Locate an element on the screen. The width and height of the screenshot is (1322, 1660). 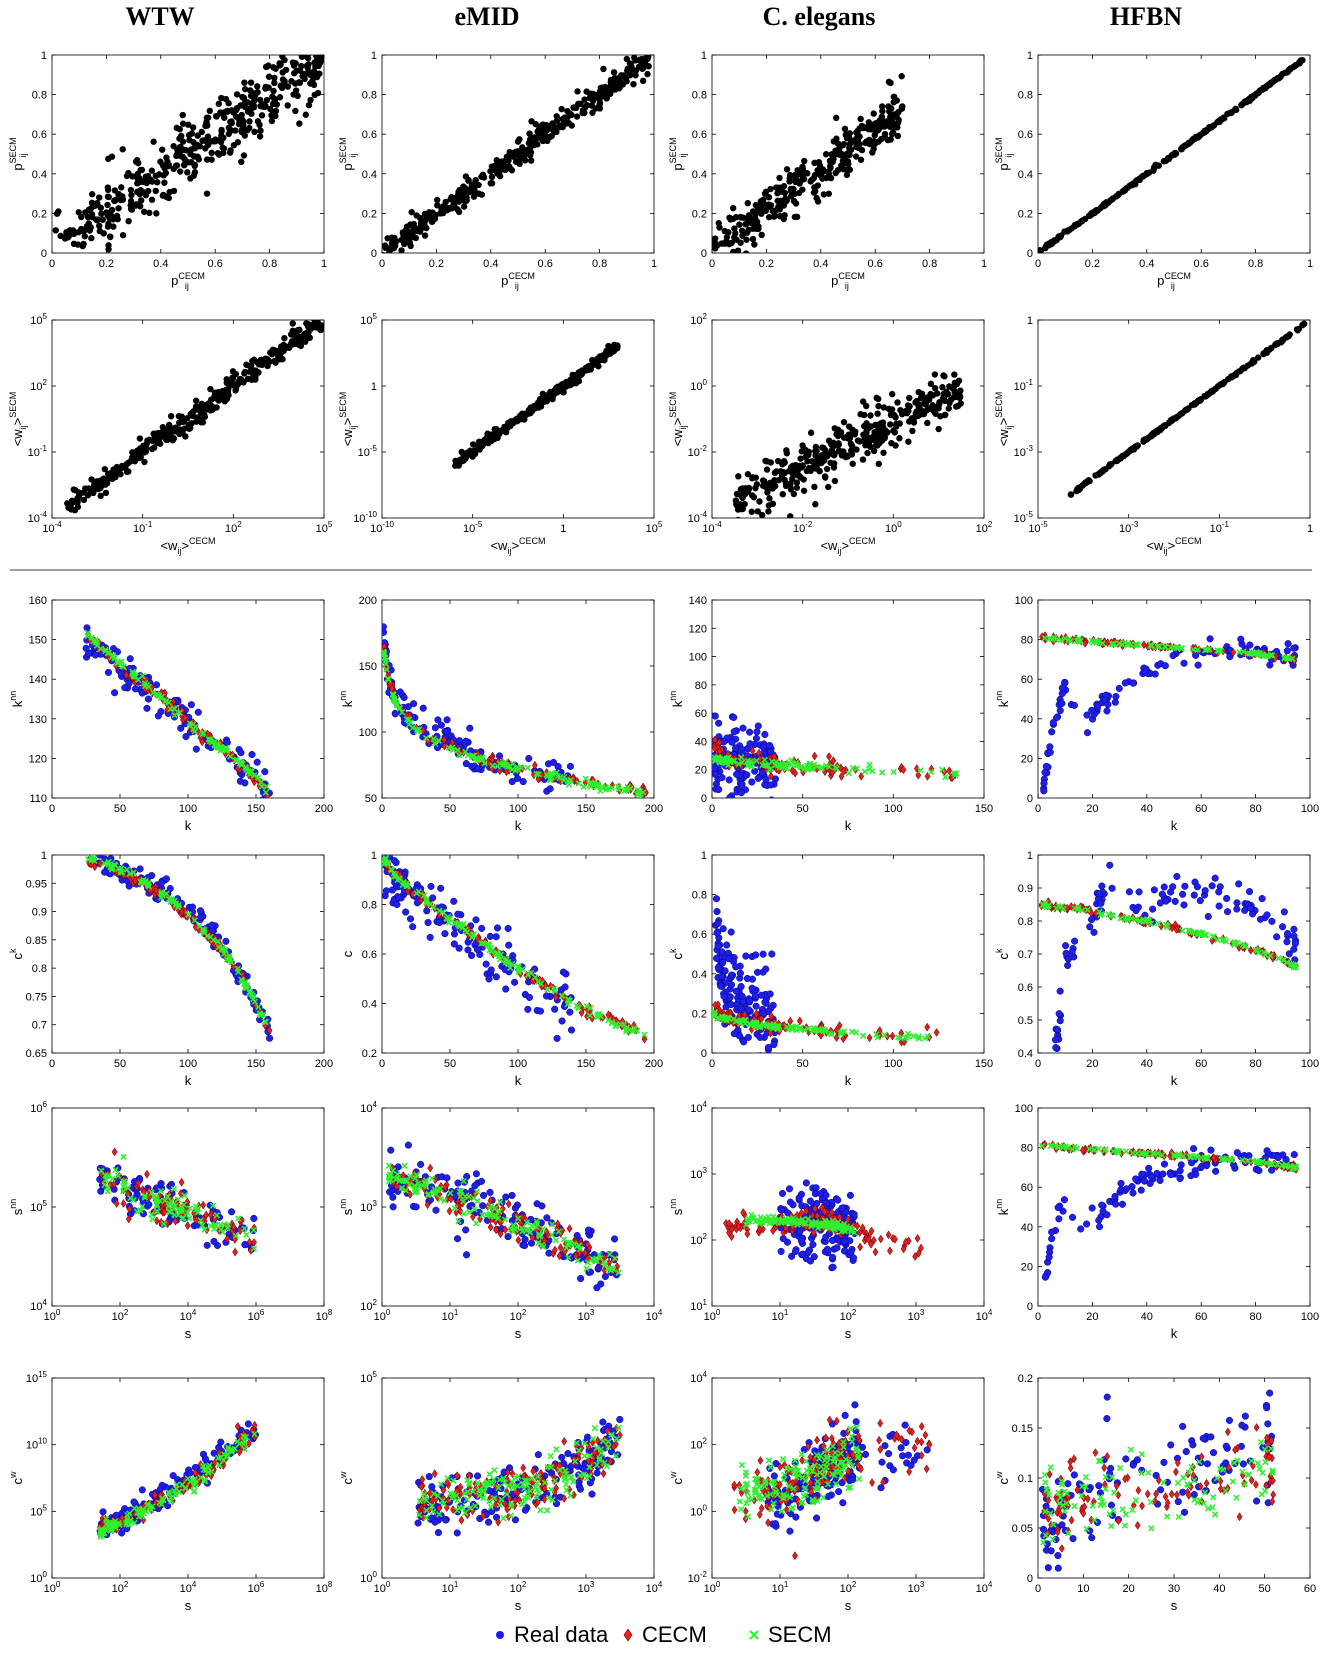
y-axis-label: ck is located at coordinates (16, 954).